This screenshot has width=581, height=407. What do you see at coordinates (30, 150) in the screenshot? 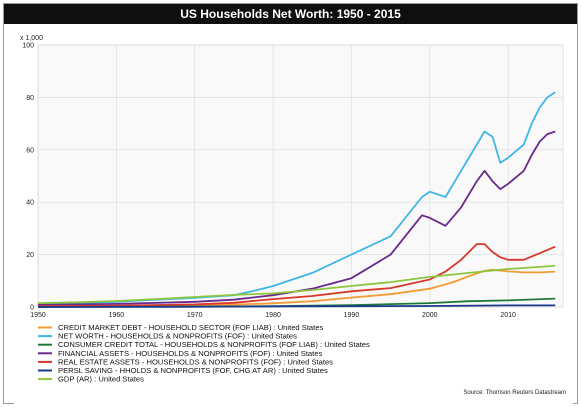
I see `y-tick-label: 60` at bounding box center [30, 150].